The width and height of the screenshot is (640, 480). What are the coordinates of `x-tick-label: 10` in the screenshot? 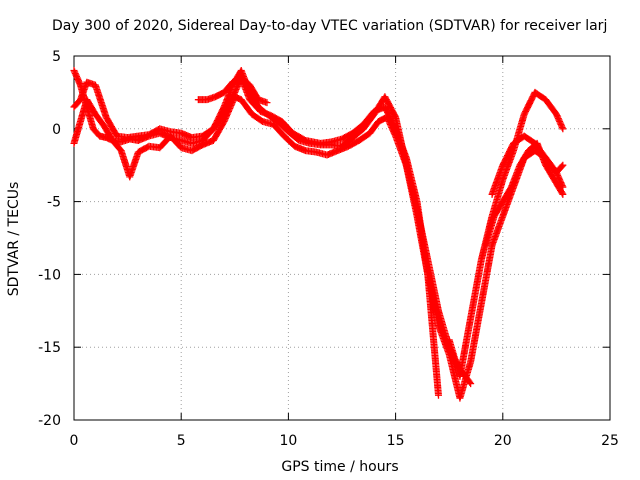 It's located at (288, 441).